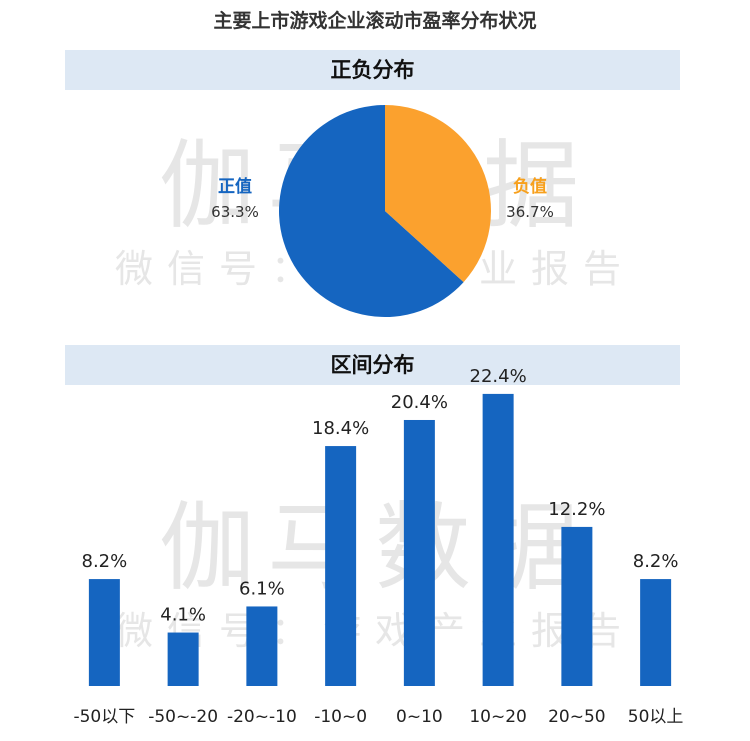 This screenshot has width=750, height=741. I want to click on watermark-sub: 微信号：游戏产业报告, so click(374, 631).